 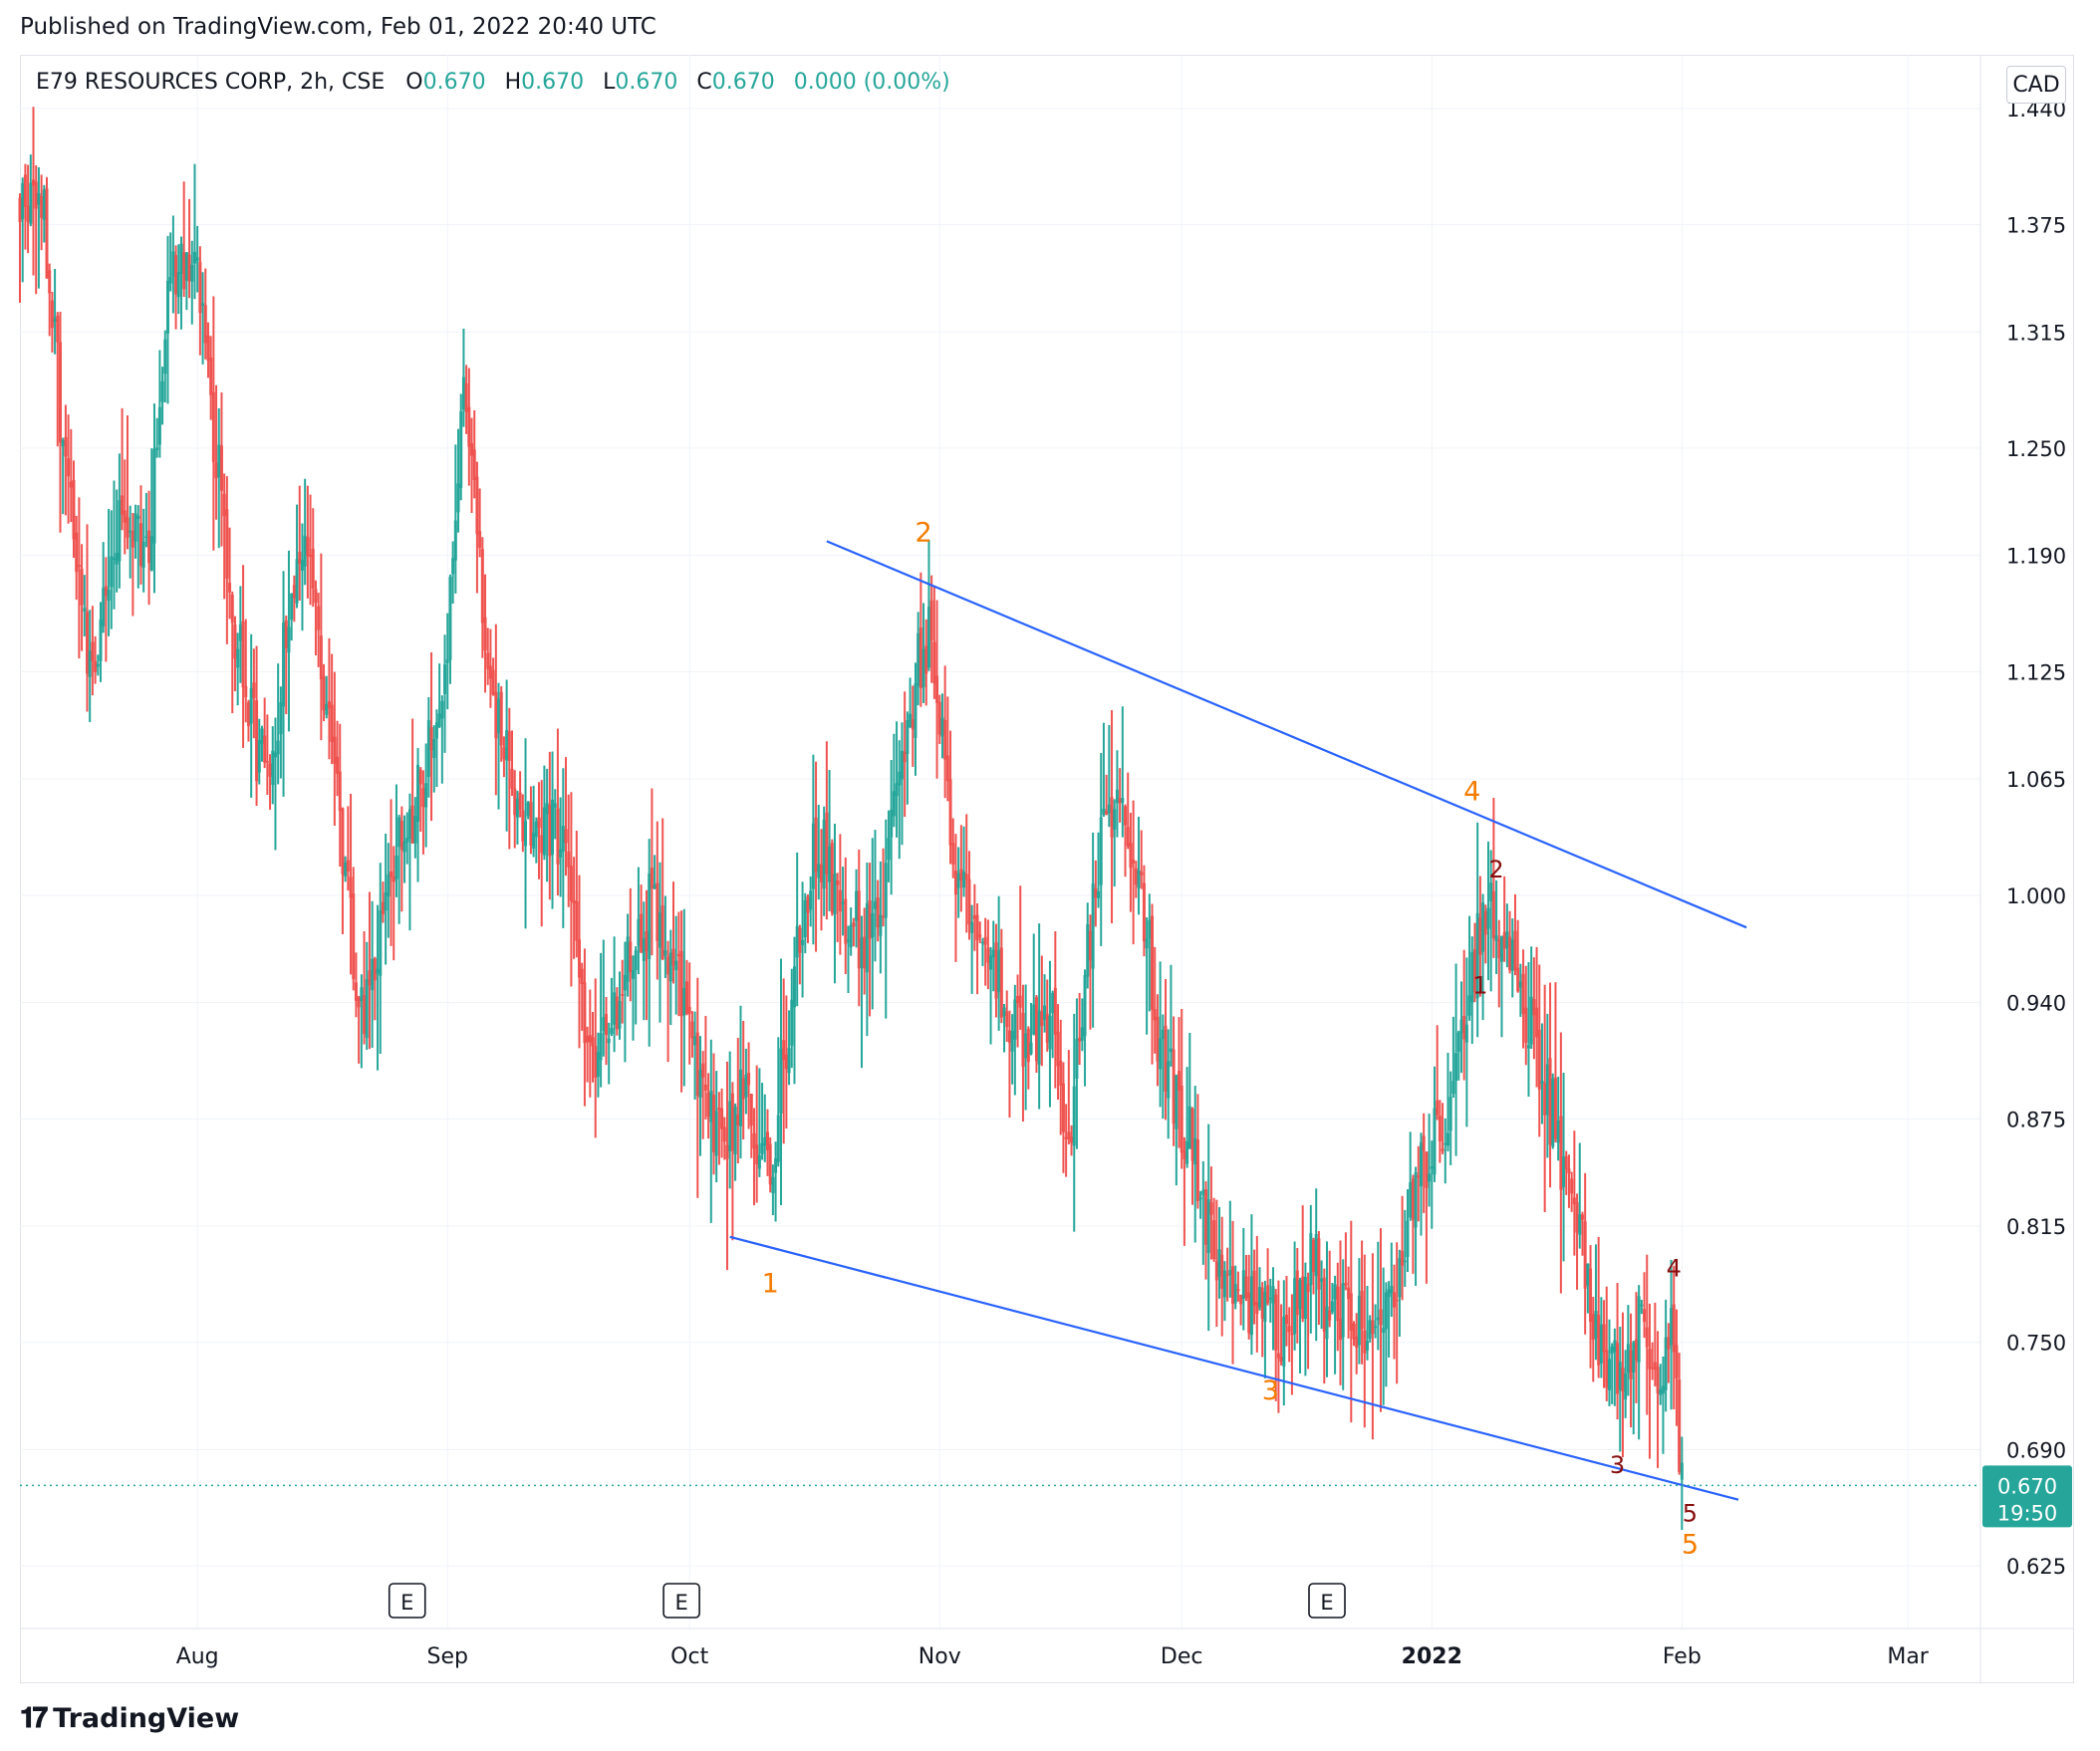 What do you see at coordinates (129, 1718) in the screenshot?
I see `tradingview-logo: 𝟏𝟕 TradingView` at bounding box center [129, 1718].